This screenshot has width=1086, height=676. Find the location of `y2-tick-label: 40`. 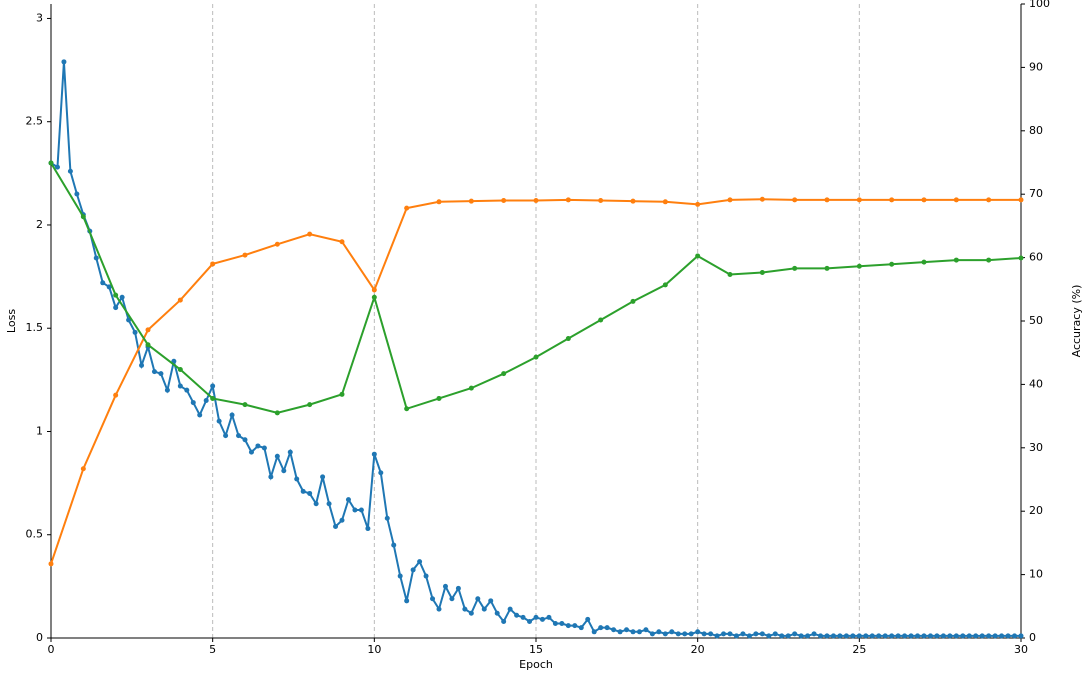

y2-tick-label: 40 is located at coordinates (1036, 383).